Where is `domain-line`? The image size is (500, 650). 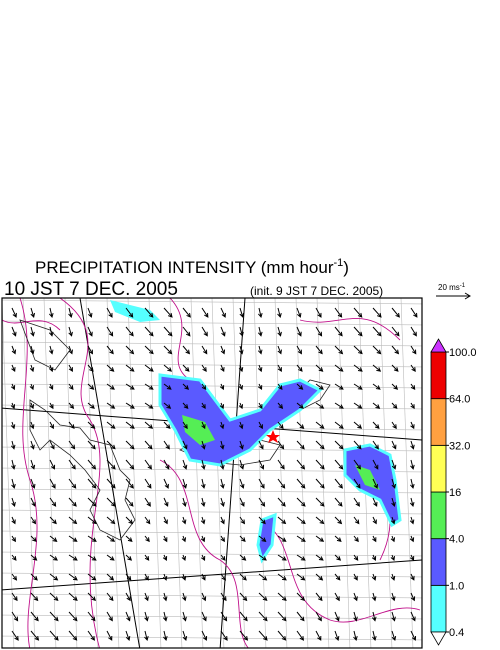 domain-line is located at coordinates (110, 473).